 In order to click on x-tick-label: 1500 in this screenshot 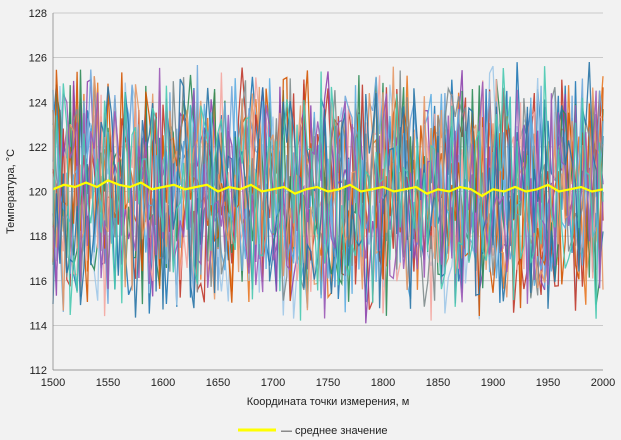, I will do `click(53, 383)`.